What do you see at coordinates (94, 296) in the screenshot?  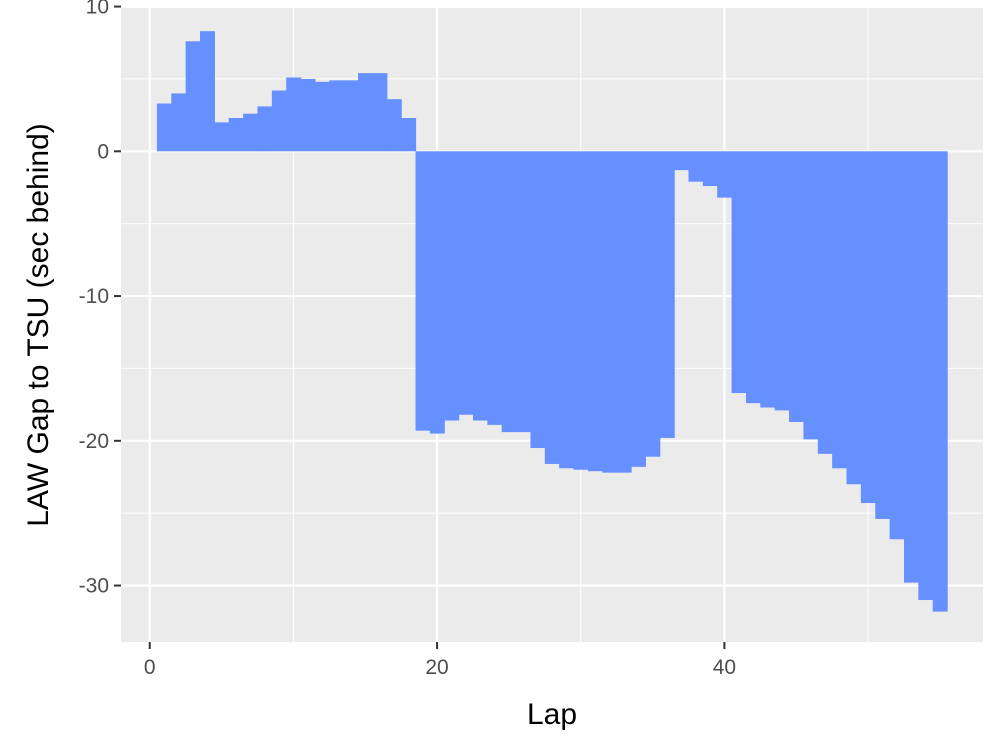 I see `y-tick-label: -10` at bounding box center [94, 296].